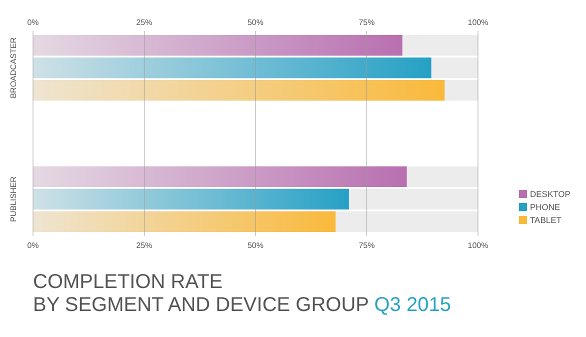 The width and height of the screenshot is (586, 337). I want to click on x-tick-label: 0%, so click(33, 245).